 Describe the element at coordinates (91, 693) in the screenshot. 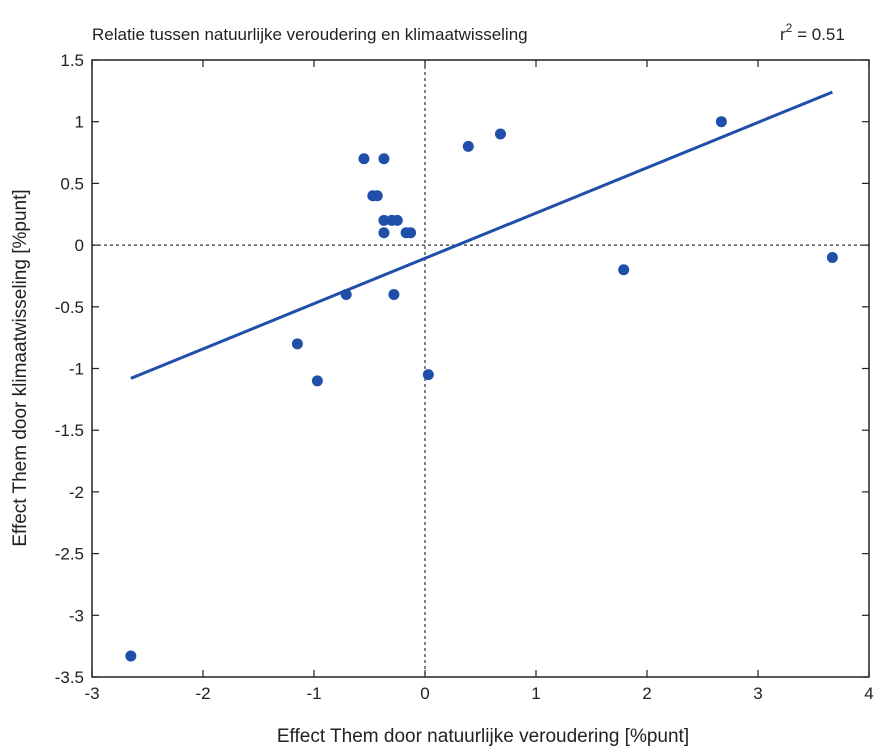

I see `x-tick-label: -3` at that location.